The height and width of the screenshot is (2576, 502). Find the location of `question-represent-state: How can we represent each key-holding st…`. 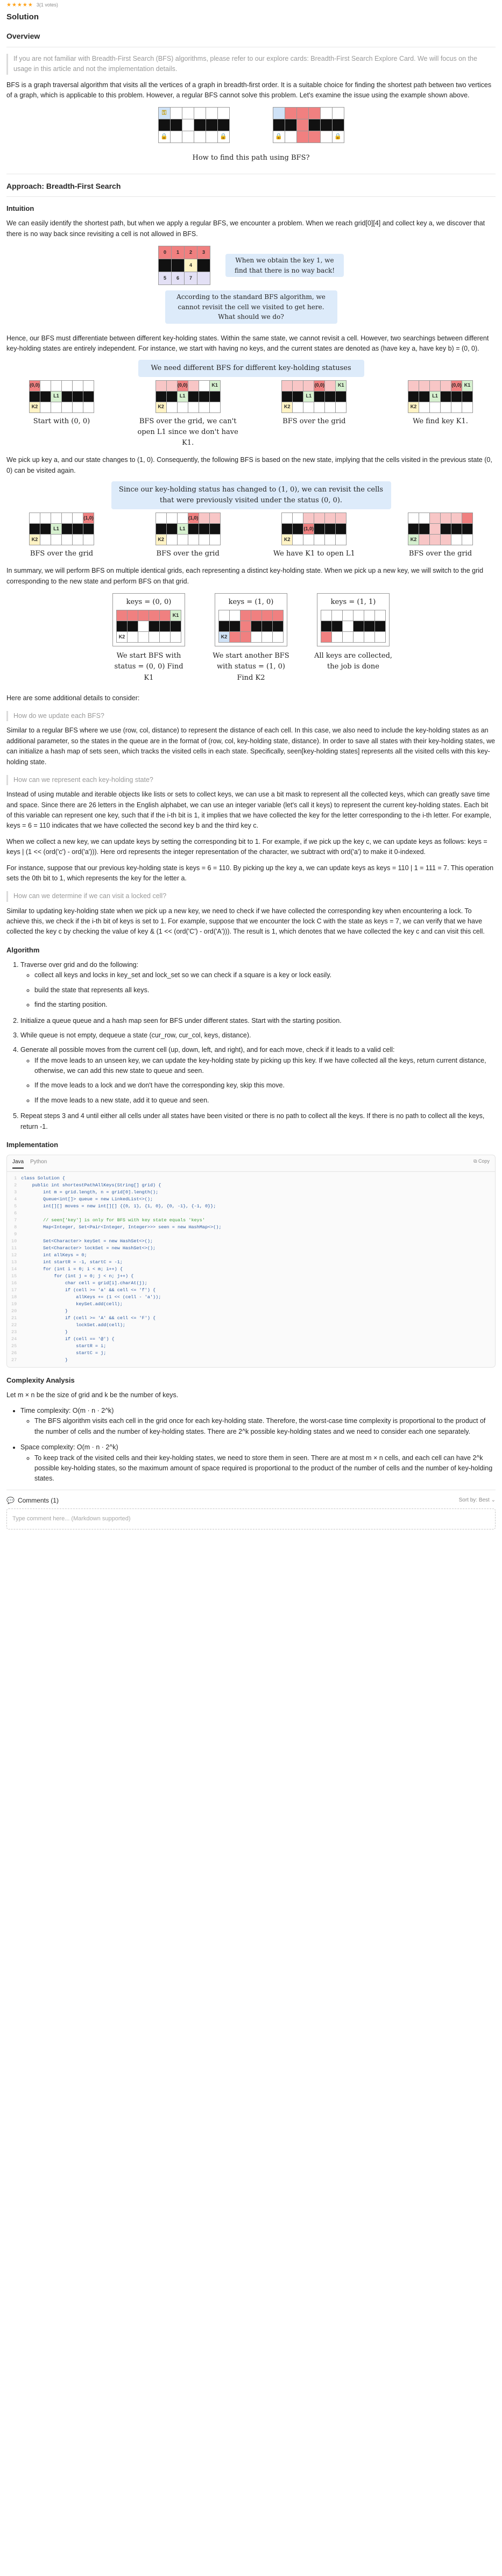

question-represent-state: How can we represent each key-holding st… is located at coordinates (251, 780).